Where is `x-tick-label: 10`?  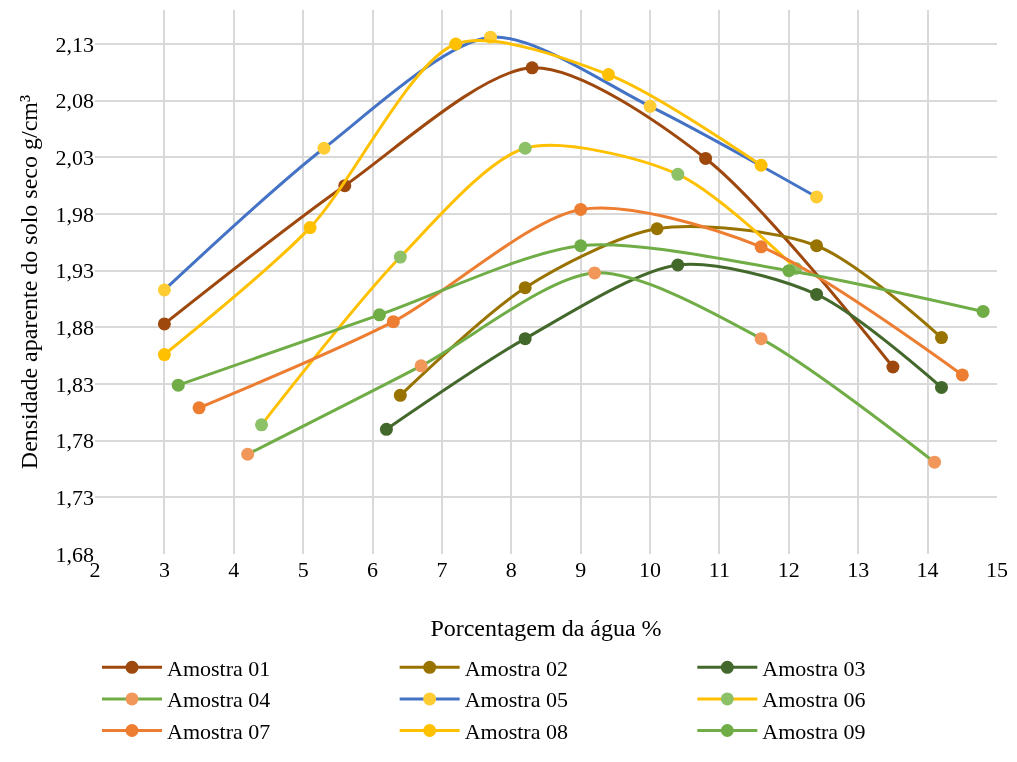
x-tick-label: 10 is located at coordinates (650, 569).